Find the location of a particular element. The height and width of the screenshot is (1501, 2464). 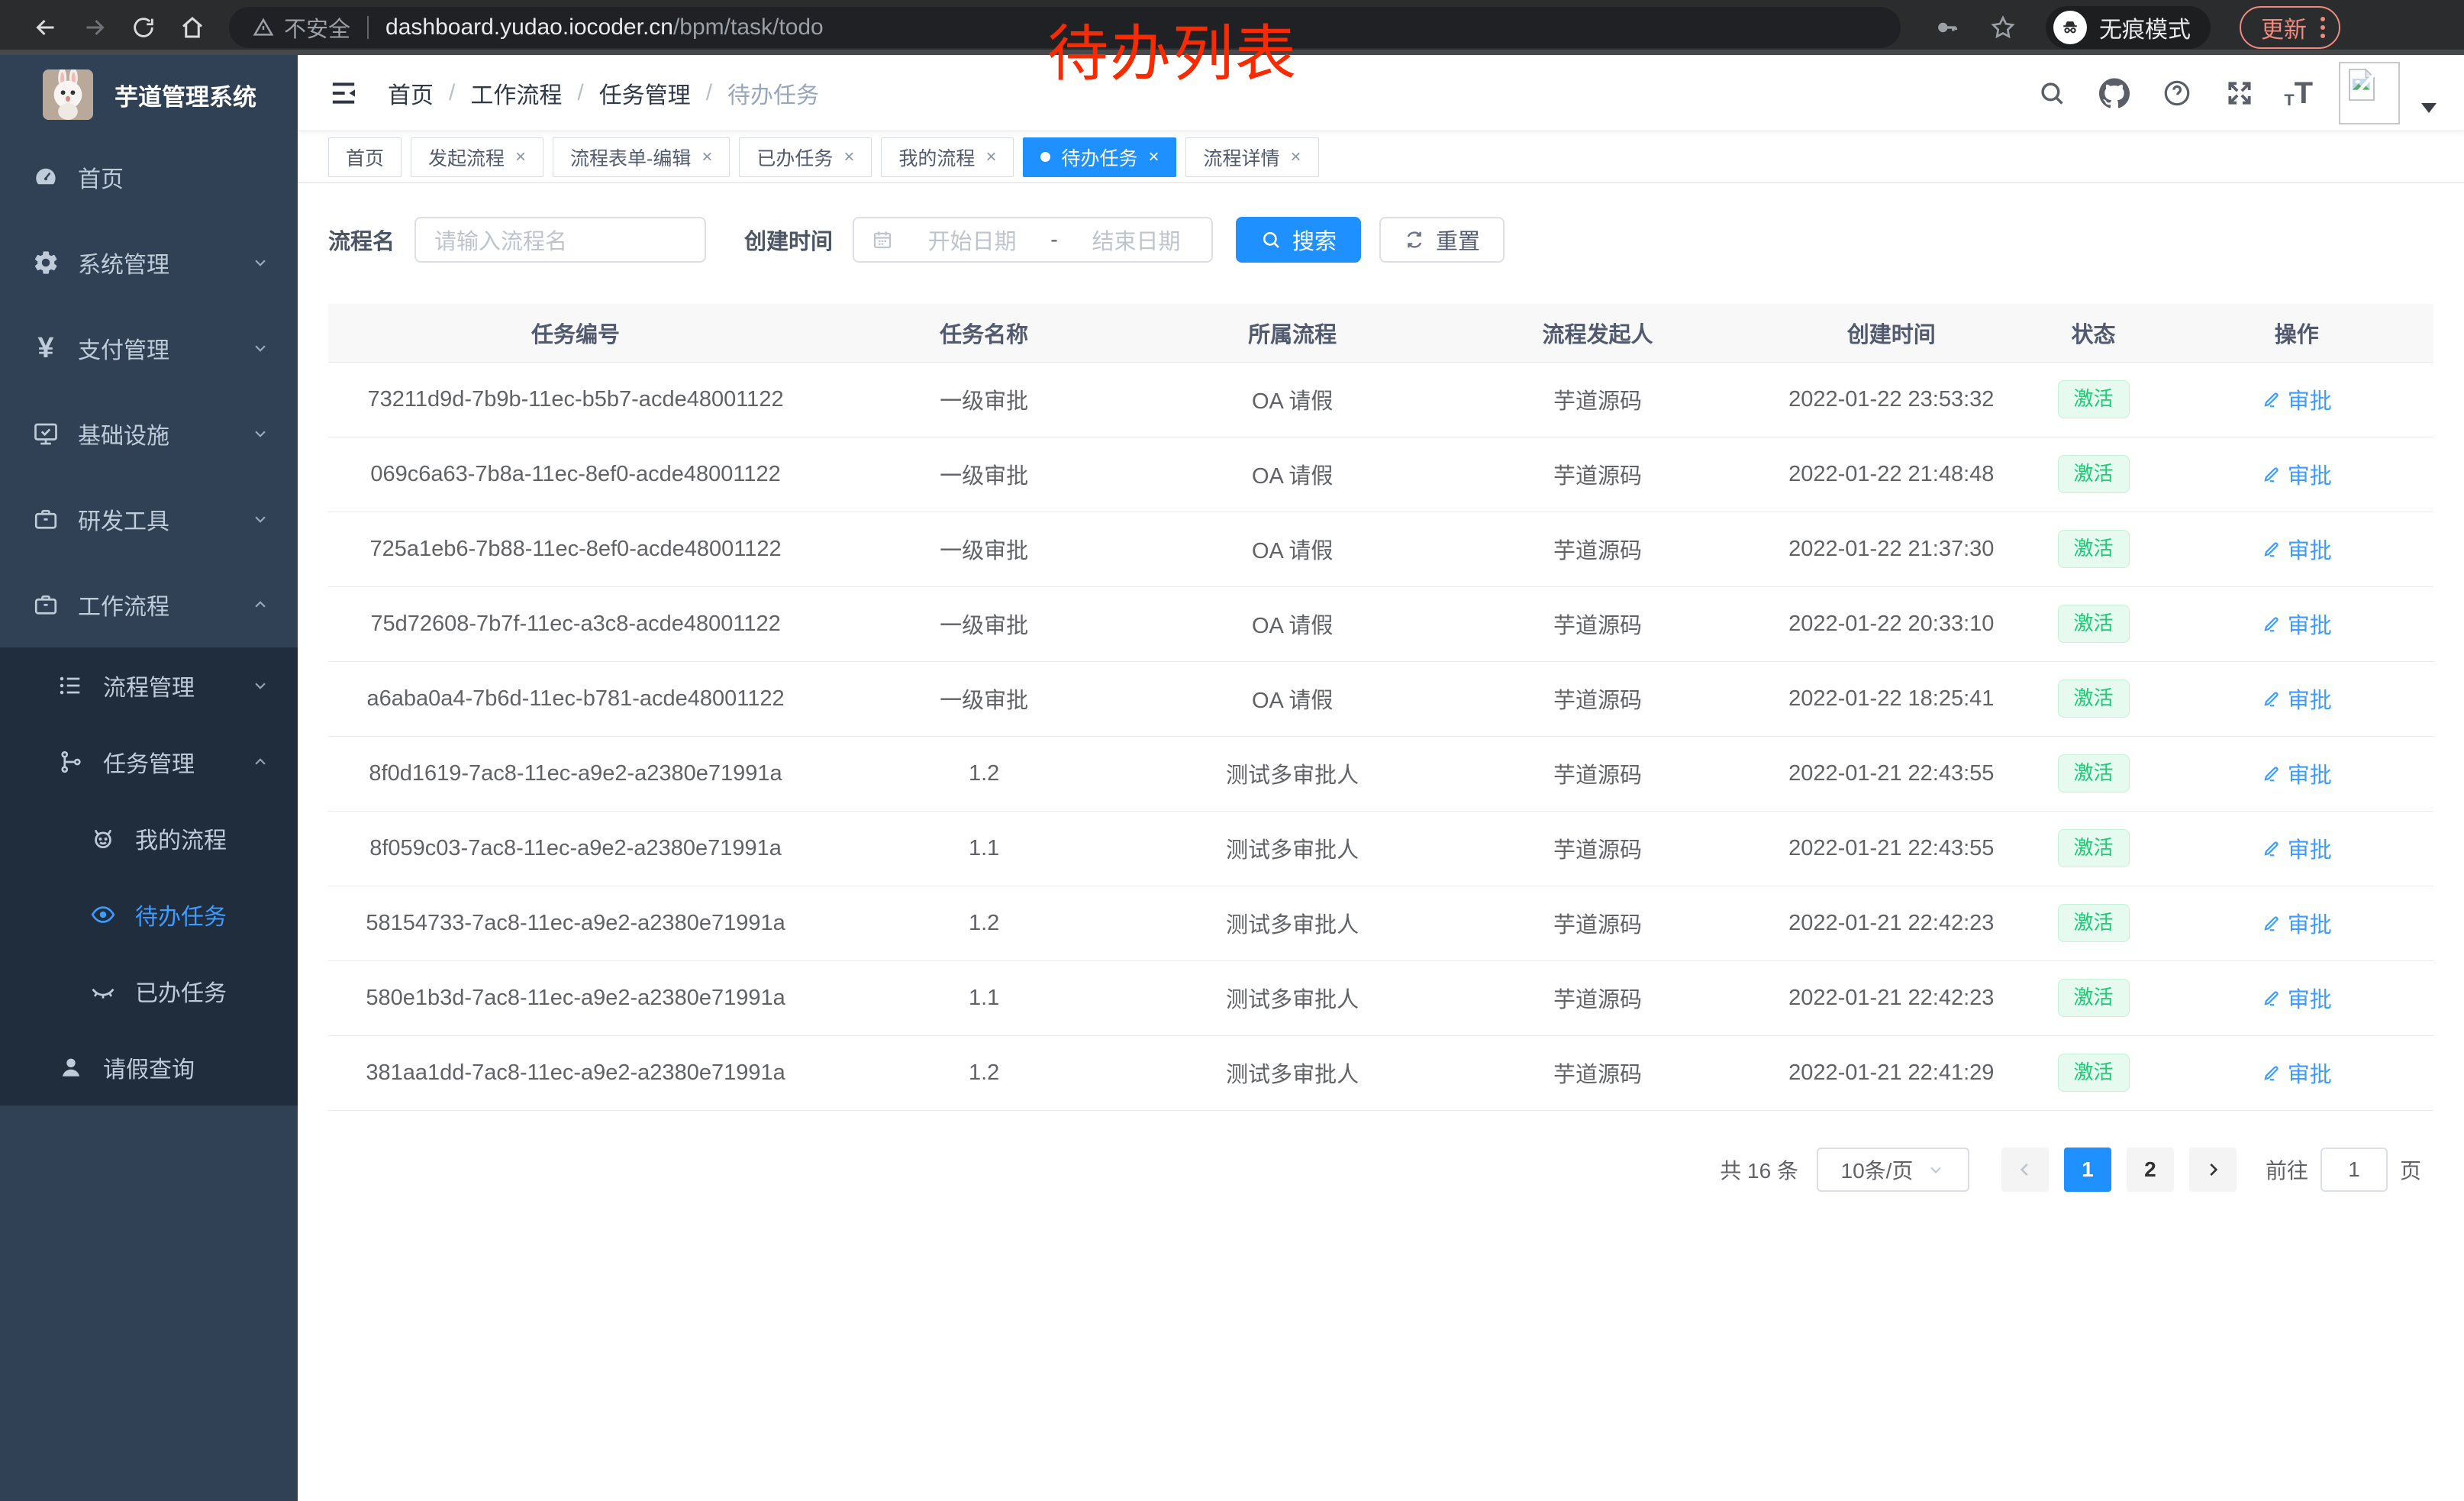

sidebar-item-home: 首页 is located at coordinates (149, 177).